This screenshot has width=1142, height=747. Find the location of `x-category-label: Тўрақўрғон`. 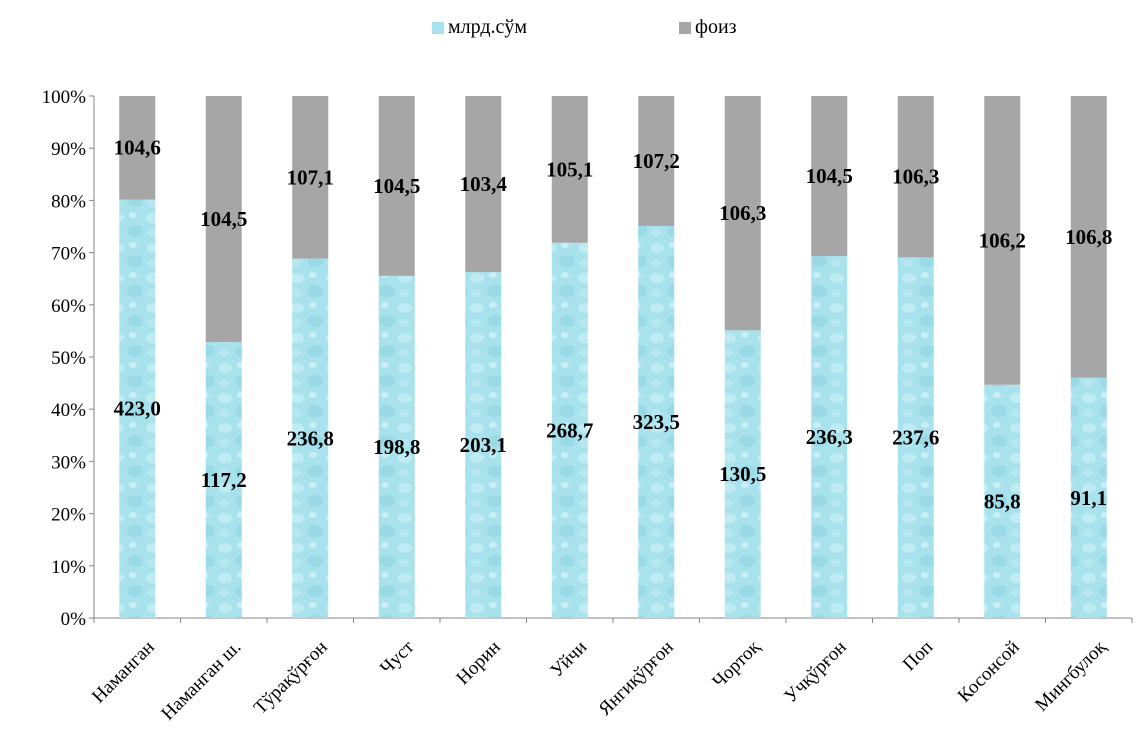

x-category-label: Тўрақўрғон is located at coordinates (291, 678).